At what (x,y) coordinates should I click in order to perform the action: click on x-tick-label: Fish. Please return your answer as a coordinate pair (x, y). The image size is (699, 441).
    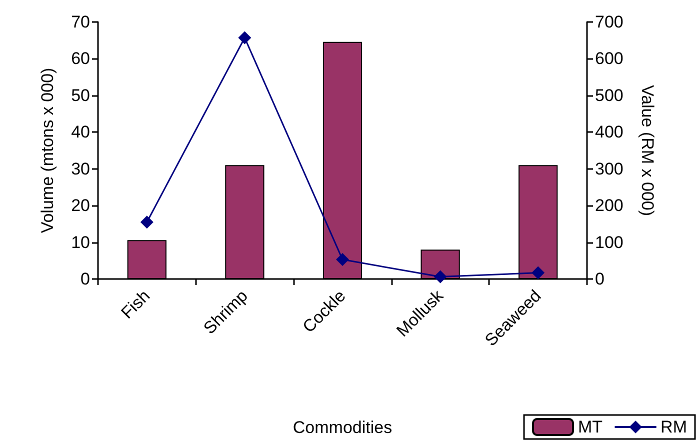
    Looking at the image, I should click on (135, 304).